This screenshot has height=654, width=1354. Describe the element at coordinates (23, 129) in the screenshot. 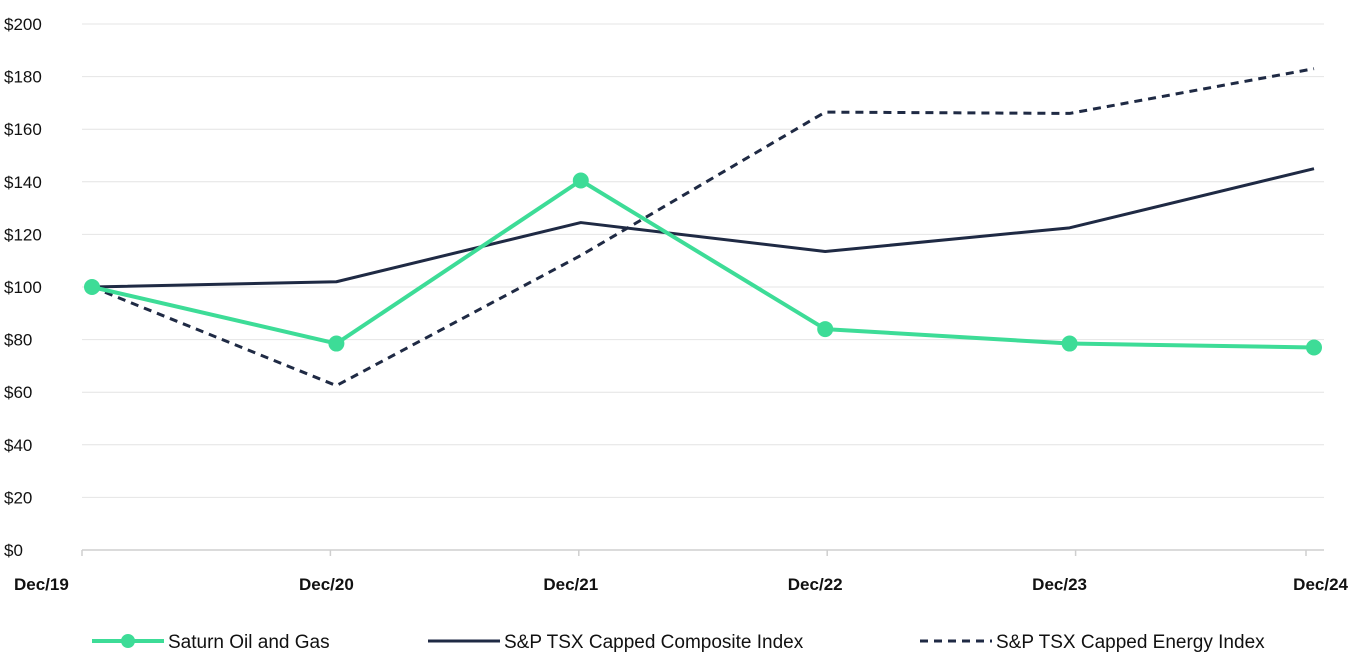

I see `y-tick-label: $160` at that location.